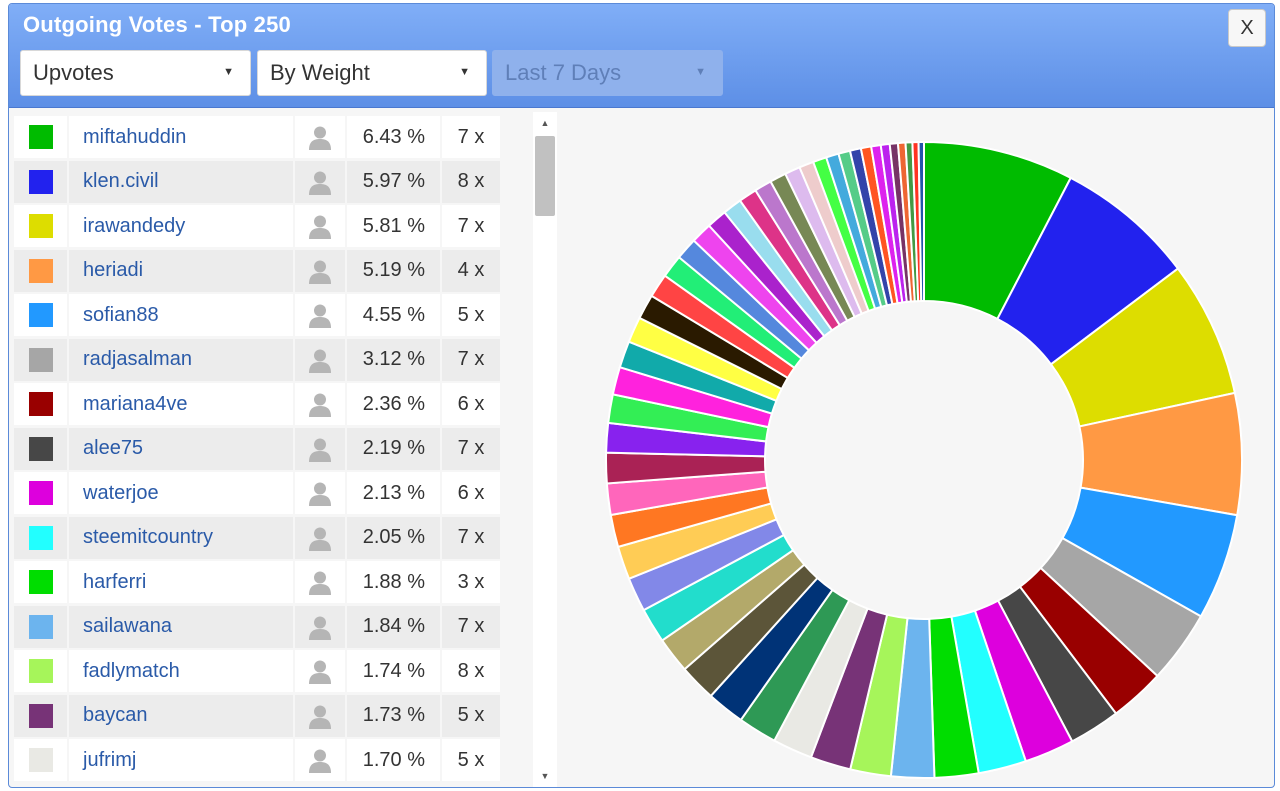 This screenshot has width=1280, height=791. Describe the element at coordinates (471, 181) in the screenshot. I see `vote-count: 8 x` at that location.